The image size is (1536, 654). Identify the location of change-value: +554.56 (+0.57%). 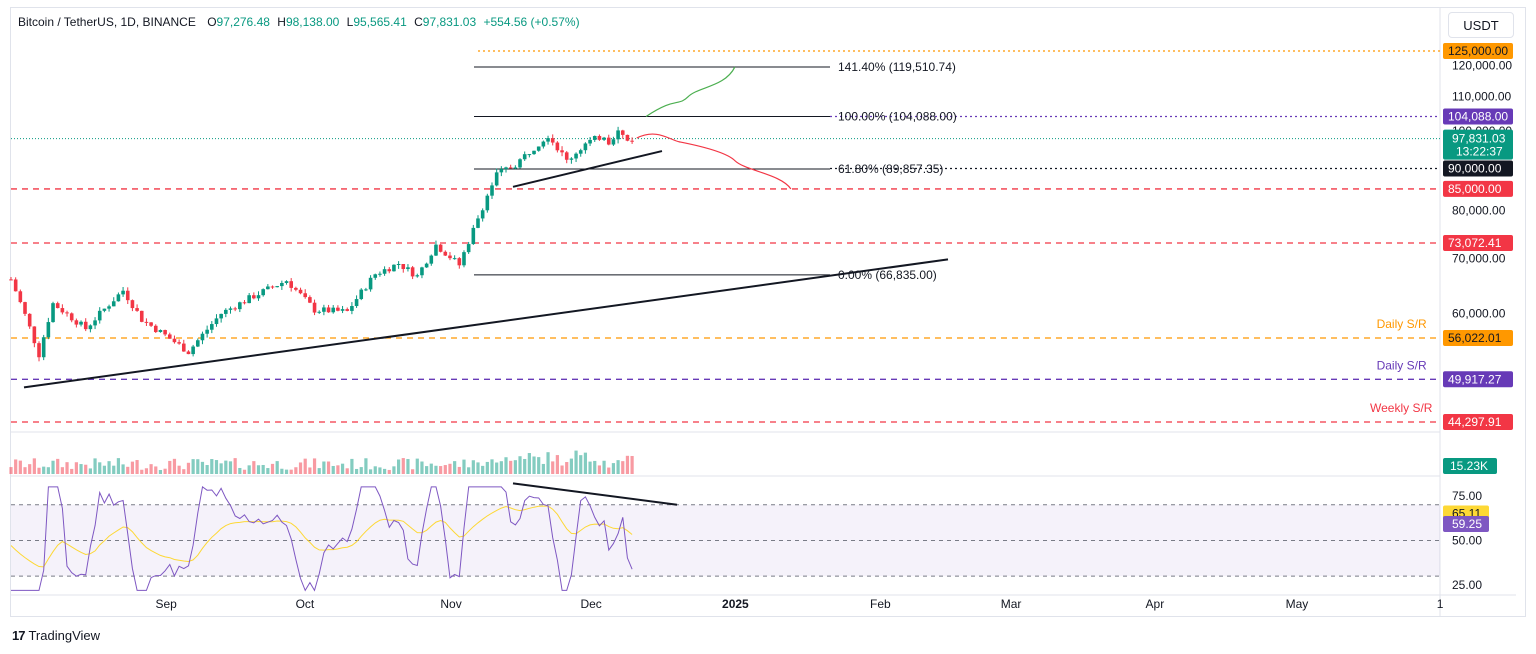
(531, 22).